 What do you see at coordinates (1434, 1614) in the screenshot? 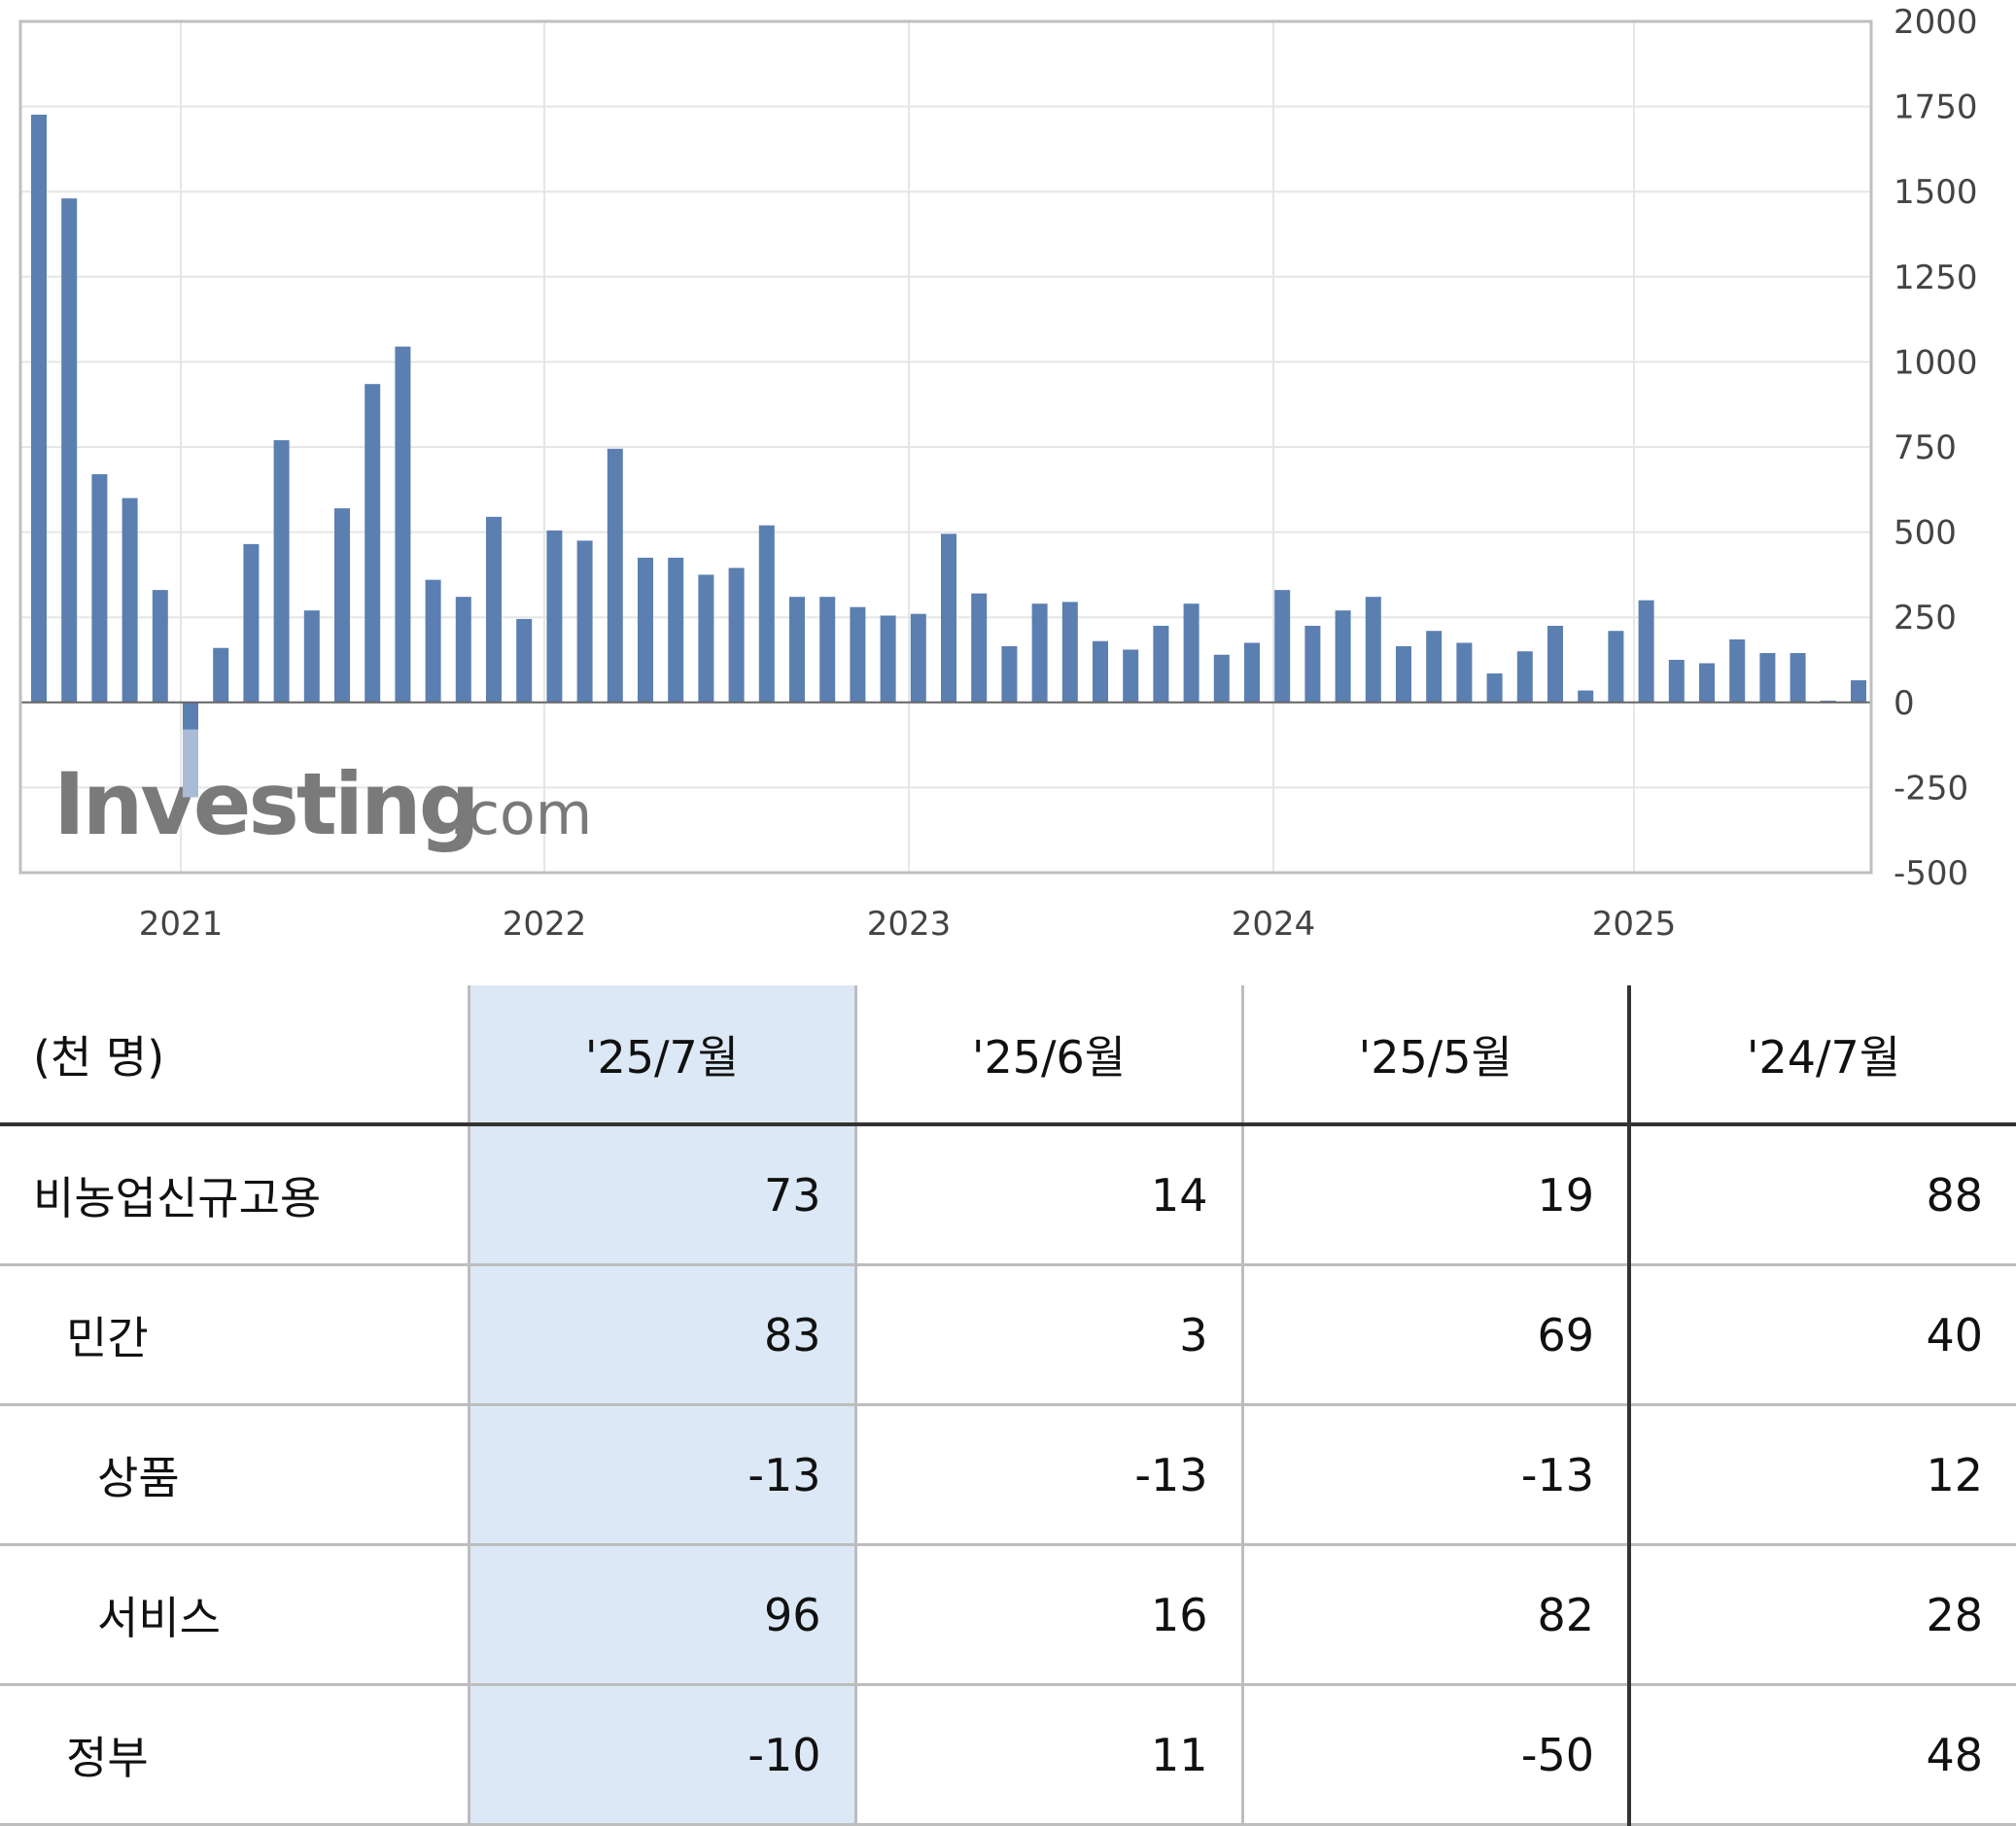
I see `table-cell: 82` at bounding box center [1434, 1614].